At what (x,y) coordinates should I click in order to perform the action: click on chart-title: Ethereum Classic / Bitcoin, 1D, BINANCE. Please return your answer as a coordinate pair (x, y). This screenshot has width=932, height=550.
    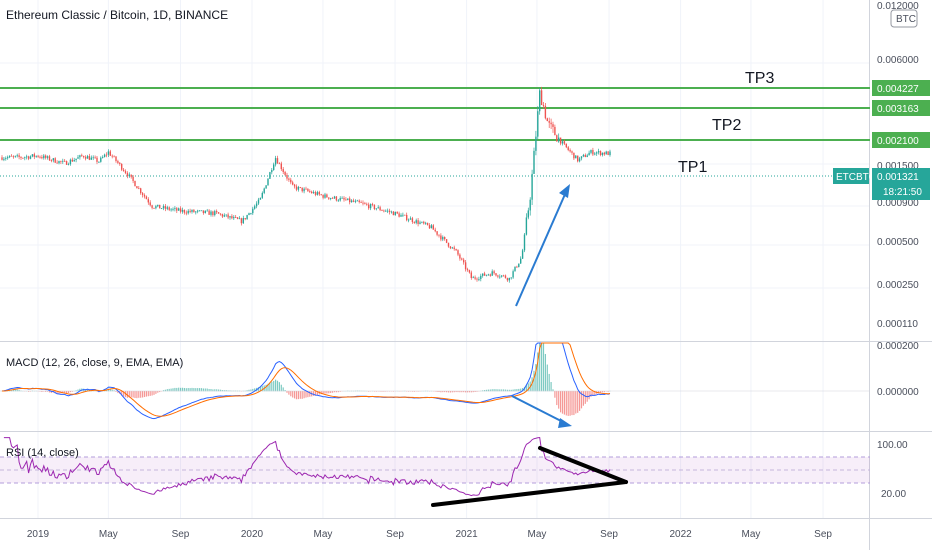
    Looking at the image, I should click on (117, 15).